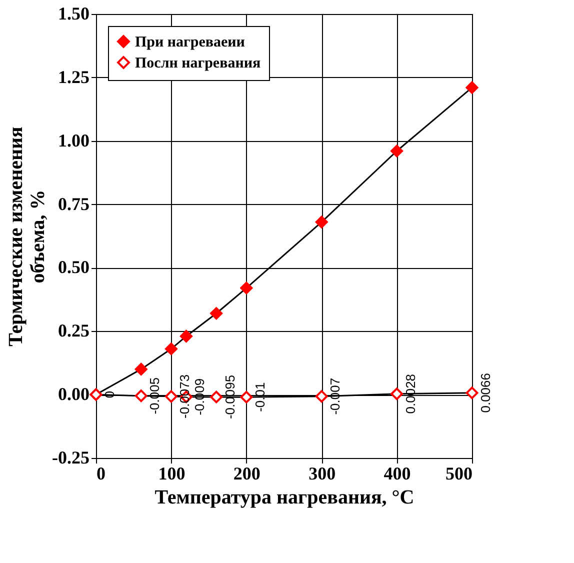 The width and height of the screenshot is (574, 563). I want to click on legend-label: Послн нагревания, so click(198, 64).